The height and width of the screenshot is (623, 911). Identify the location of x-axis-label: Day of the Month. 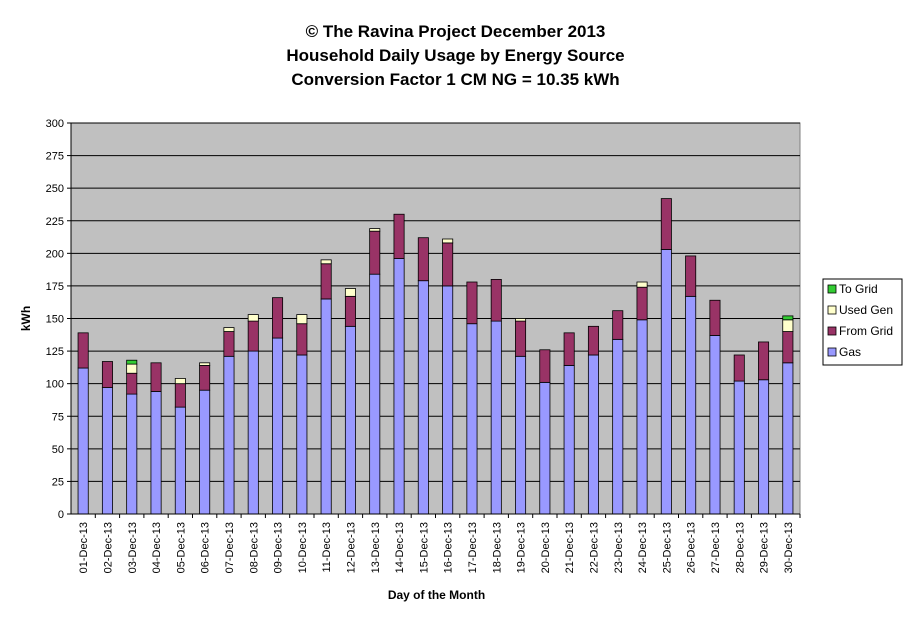
(436, 595).